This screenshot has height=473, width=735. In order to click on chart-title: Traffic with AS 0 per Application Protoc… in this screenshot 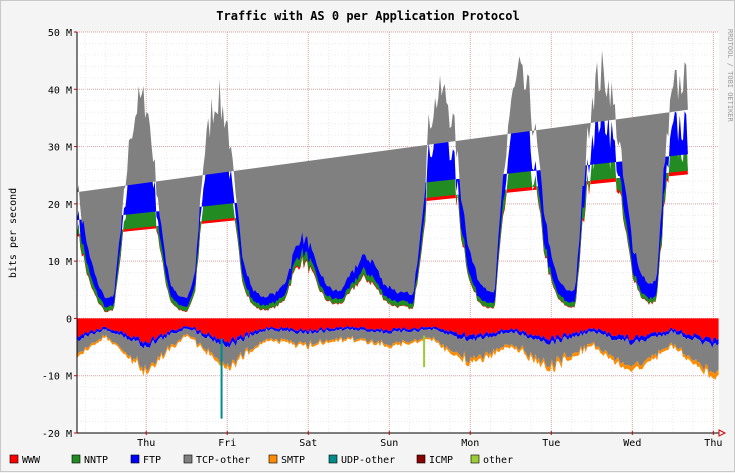, I will do `click(367, 16)`.